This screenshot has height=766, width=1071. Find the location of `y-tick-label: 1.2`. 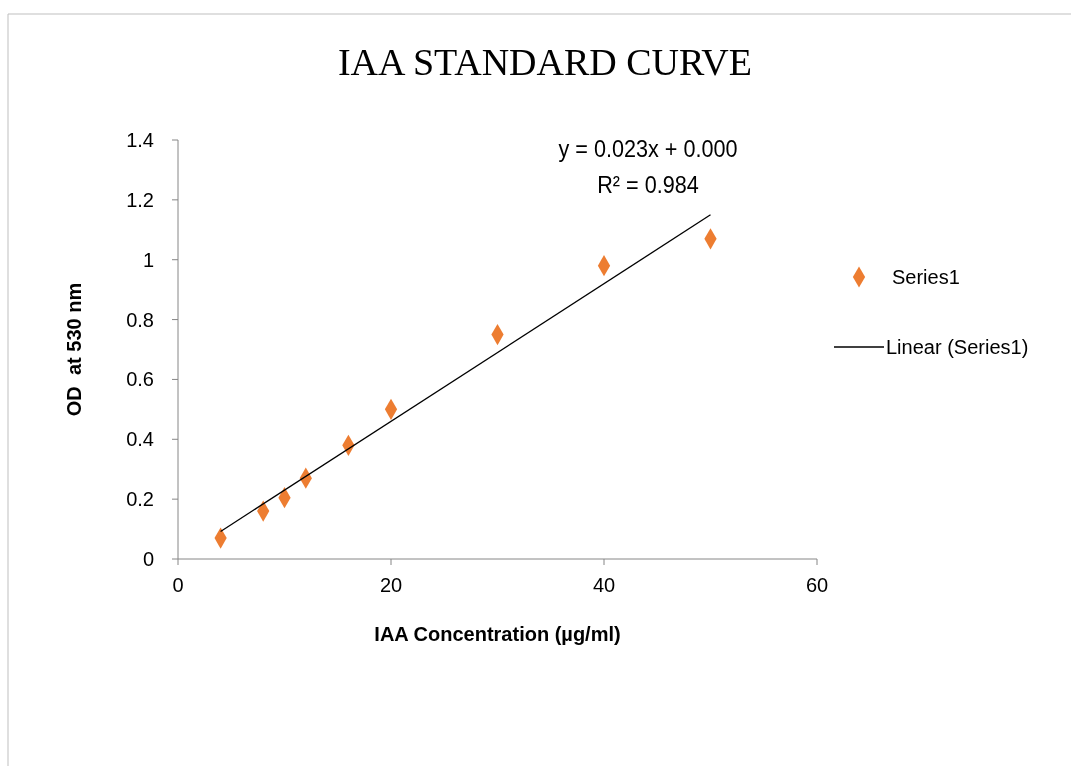

y-tick-label: 1.2 is located at coordinates (140, 199).